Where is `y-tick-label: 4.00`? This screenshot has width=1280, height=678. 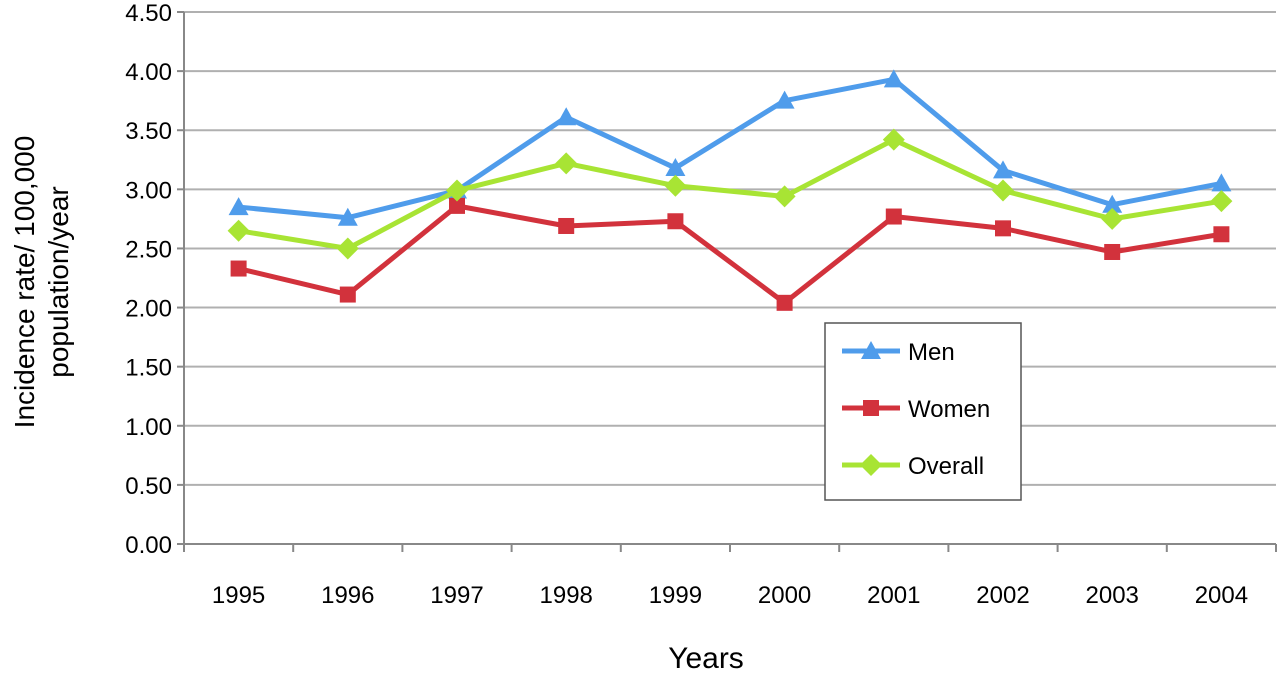 y-tick-label: 4.00 is located at coordinates (148, 72).